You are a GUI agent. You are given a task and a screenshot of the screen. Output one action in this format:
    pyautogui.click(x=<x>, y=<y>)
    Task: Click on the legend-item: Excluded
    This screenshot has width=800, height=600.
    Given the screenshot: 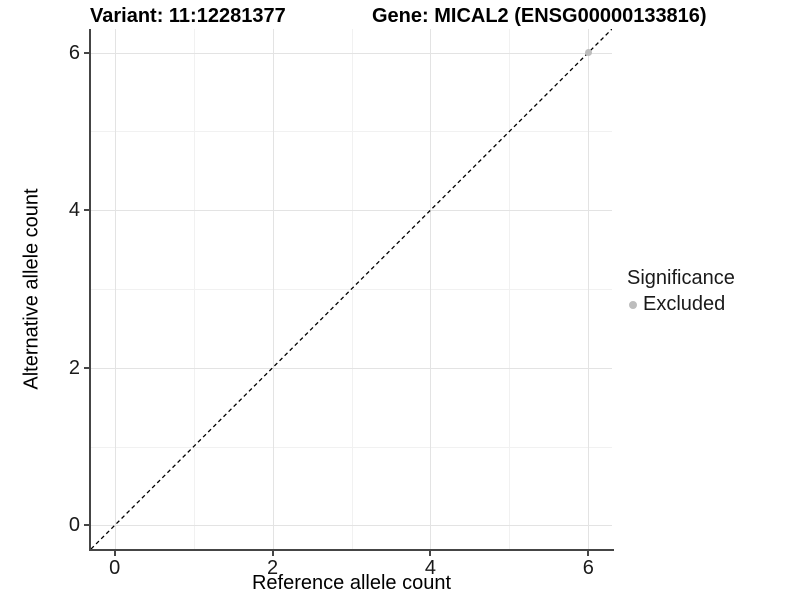 What is the action you would take?
    pyautogui.click(x=681, y=304)
    